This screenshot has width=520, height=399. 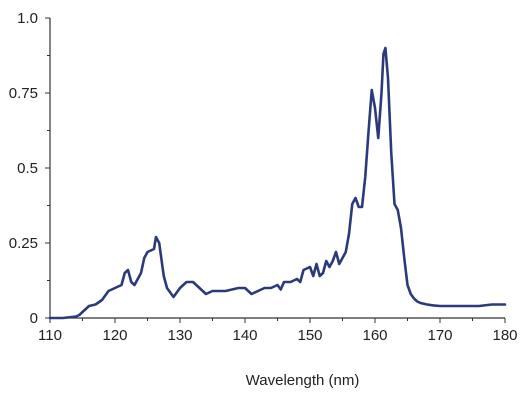 What do you see at coordinates (34, 318) in the screenshot?
I see `y-tick-label: 0` at bounding box center [34, 318].